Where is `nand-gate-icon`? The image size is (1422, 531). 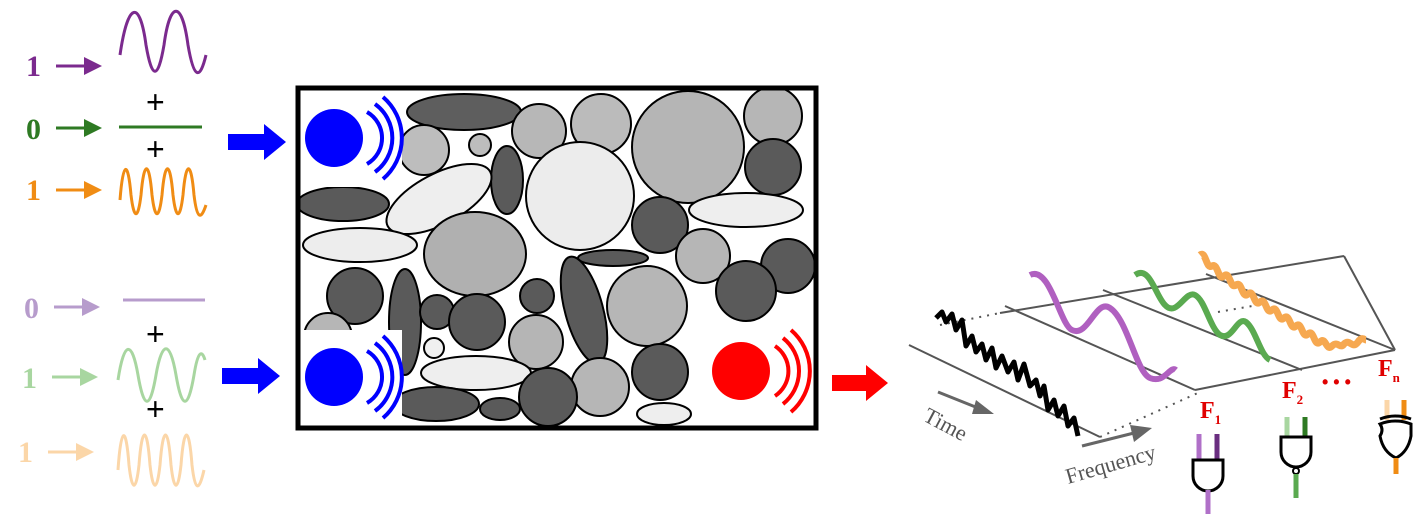
nand-gate-icon is located at coordinates (1296, 452).